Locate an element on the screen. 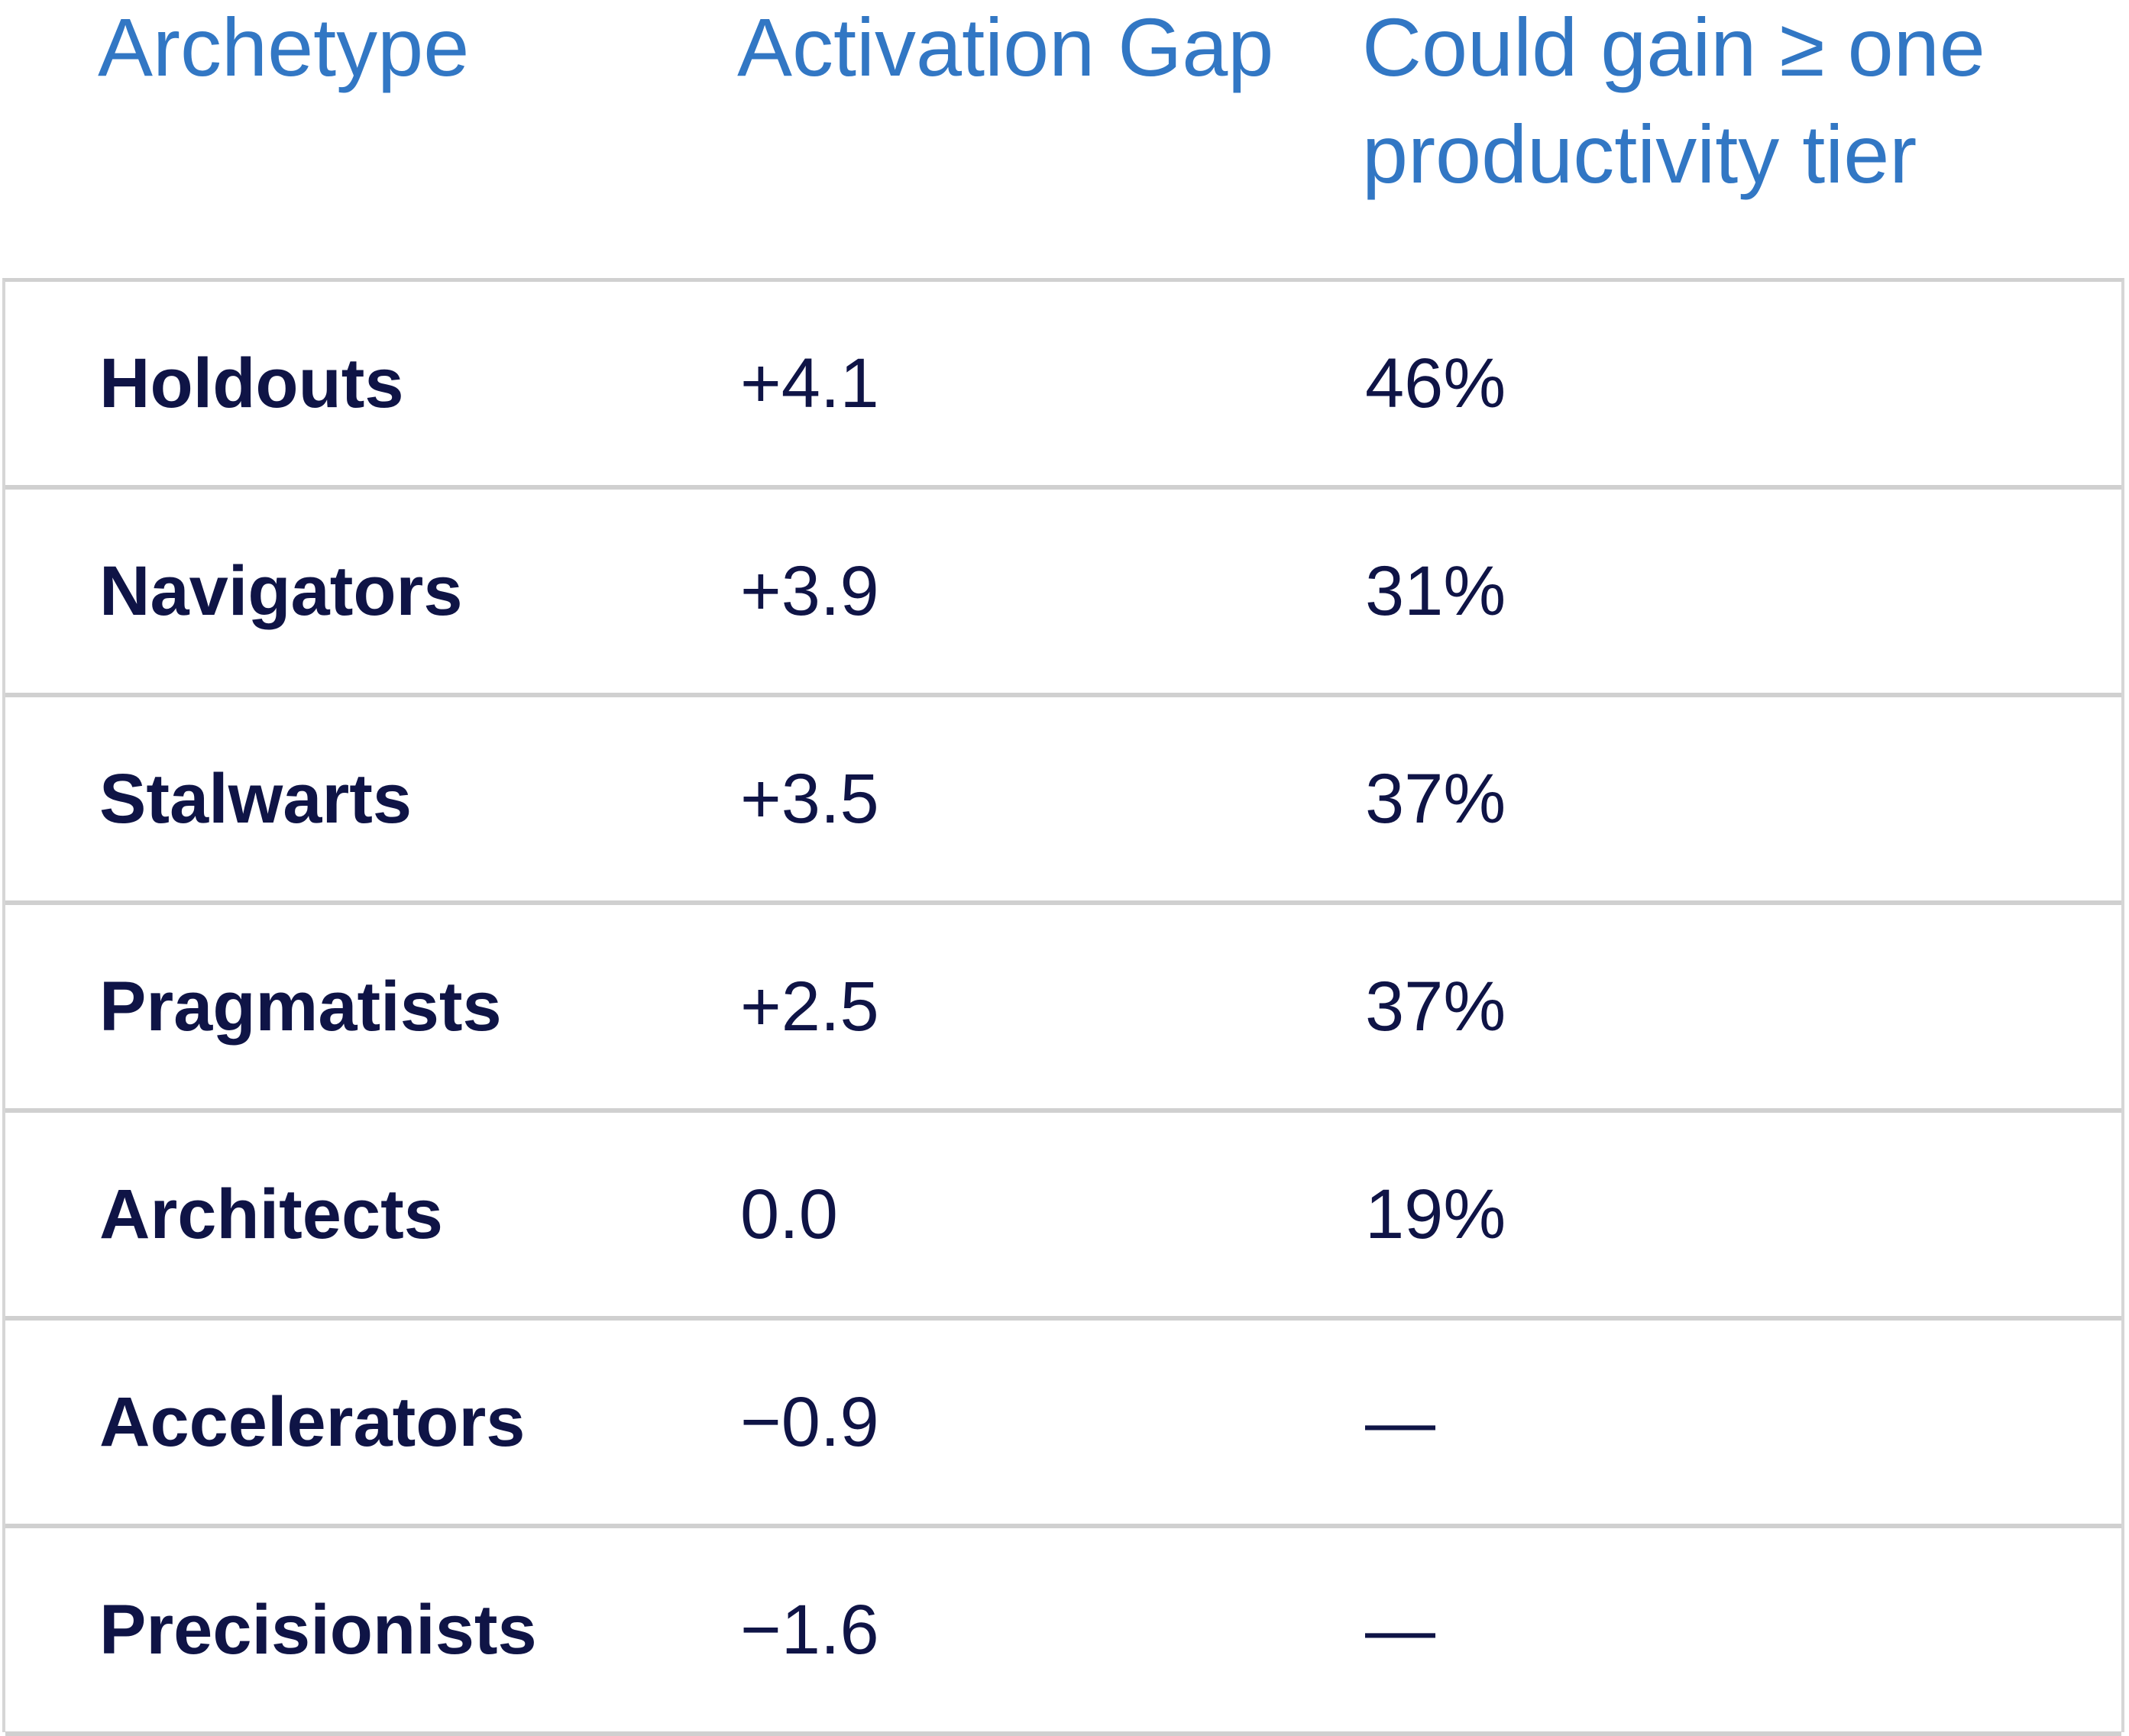 Image resolution: width=2129 pixels, height=1736 pixels. column-header-activation-gap: Activation Gap is located at coordinates (1006, 47).